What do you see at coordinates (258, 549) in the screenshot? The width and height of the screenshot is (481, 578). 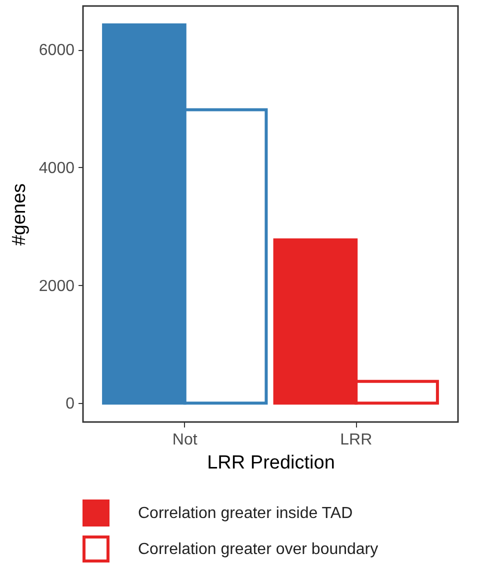 I see `legend-label: Correlation greater over boundary` at bounding box center [258, 549].